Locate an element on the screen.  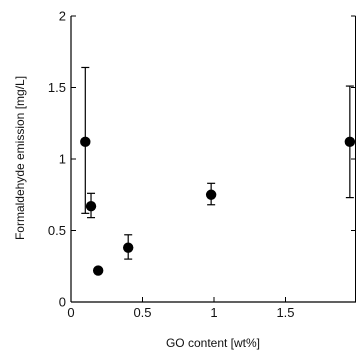
x-axis-title: GO content [wt%] is located at coordinates (213, 343).